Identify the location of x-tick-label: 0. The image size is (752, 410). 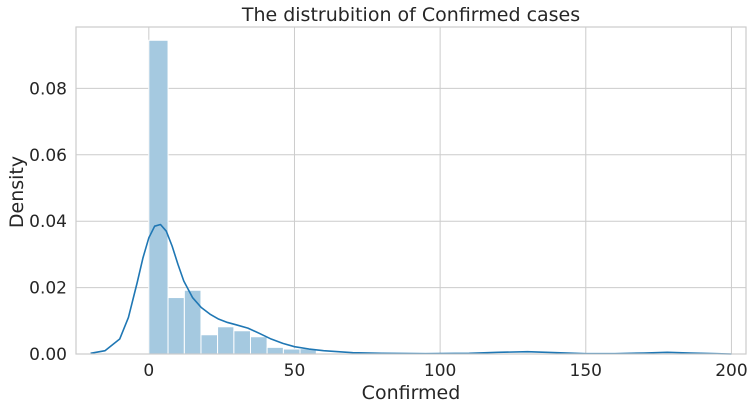
(148, 371).